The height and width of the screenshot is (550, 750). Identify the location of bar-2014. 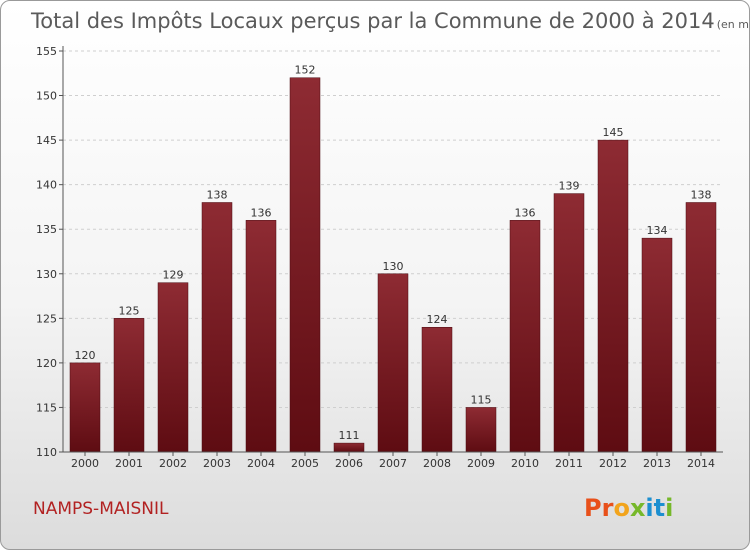
(701, 327).